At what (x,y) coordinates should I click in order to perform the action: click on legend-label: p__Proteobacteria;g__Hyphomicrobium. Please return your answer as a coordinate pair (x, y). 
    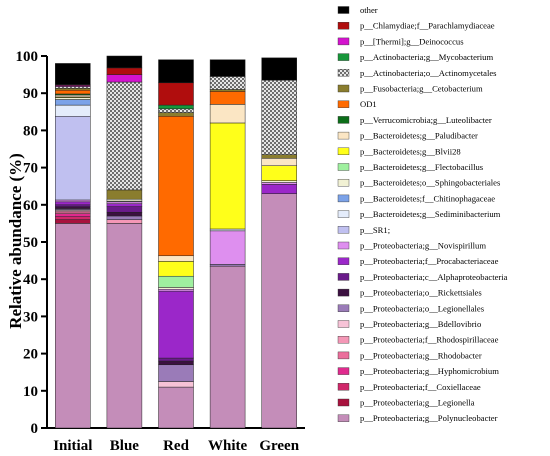
    Looking at the image, I should click on (429, 371).